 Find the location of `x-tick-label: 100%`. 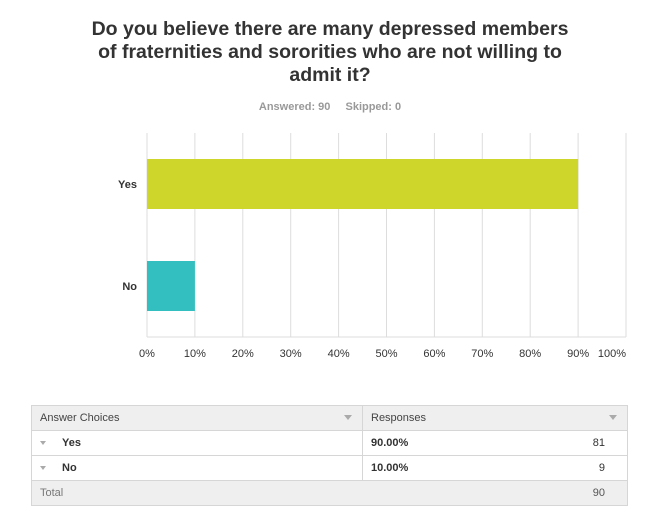

x-tick-label: 100% is located at coordinates (612, 354).